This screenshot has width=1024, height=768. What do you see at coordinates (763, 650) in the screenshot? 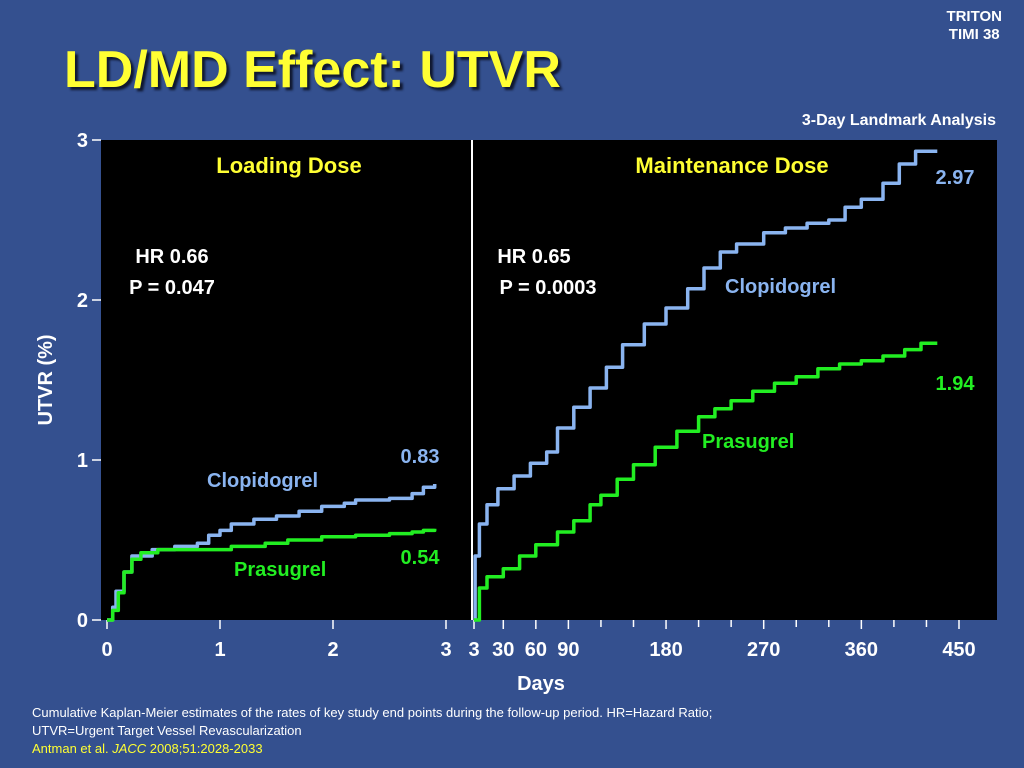
I see `x-tick-label: 270` at bounding box center [763, 650].